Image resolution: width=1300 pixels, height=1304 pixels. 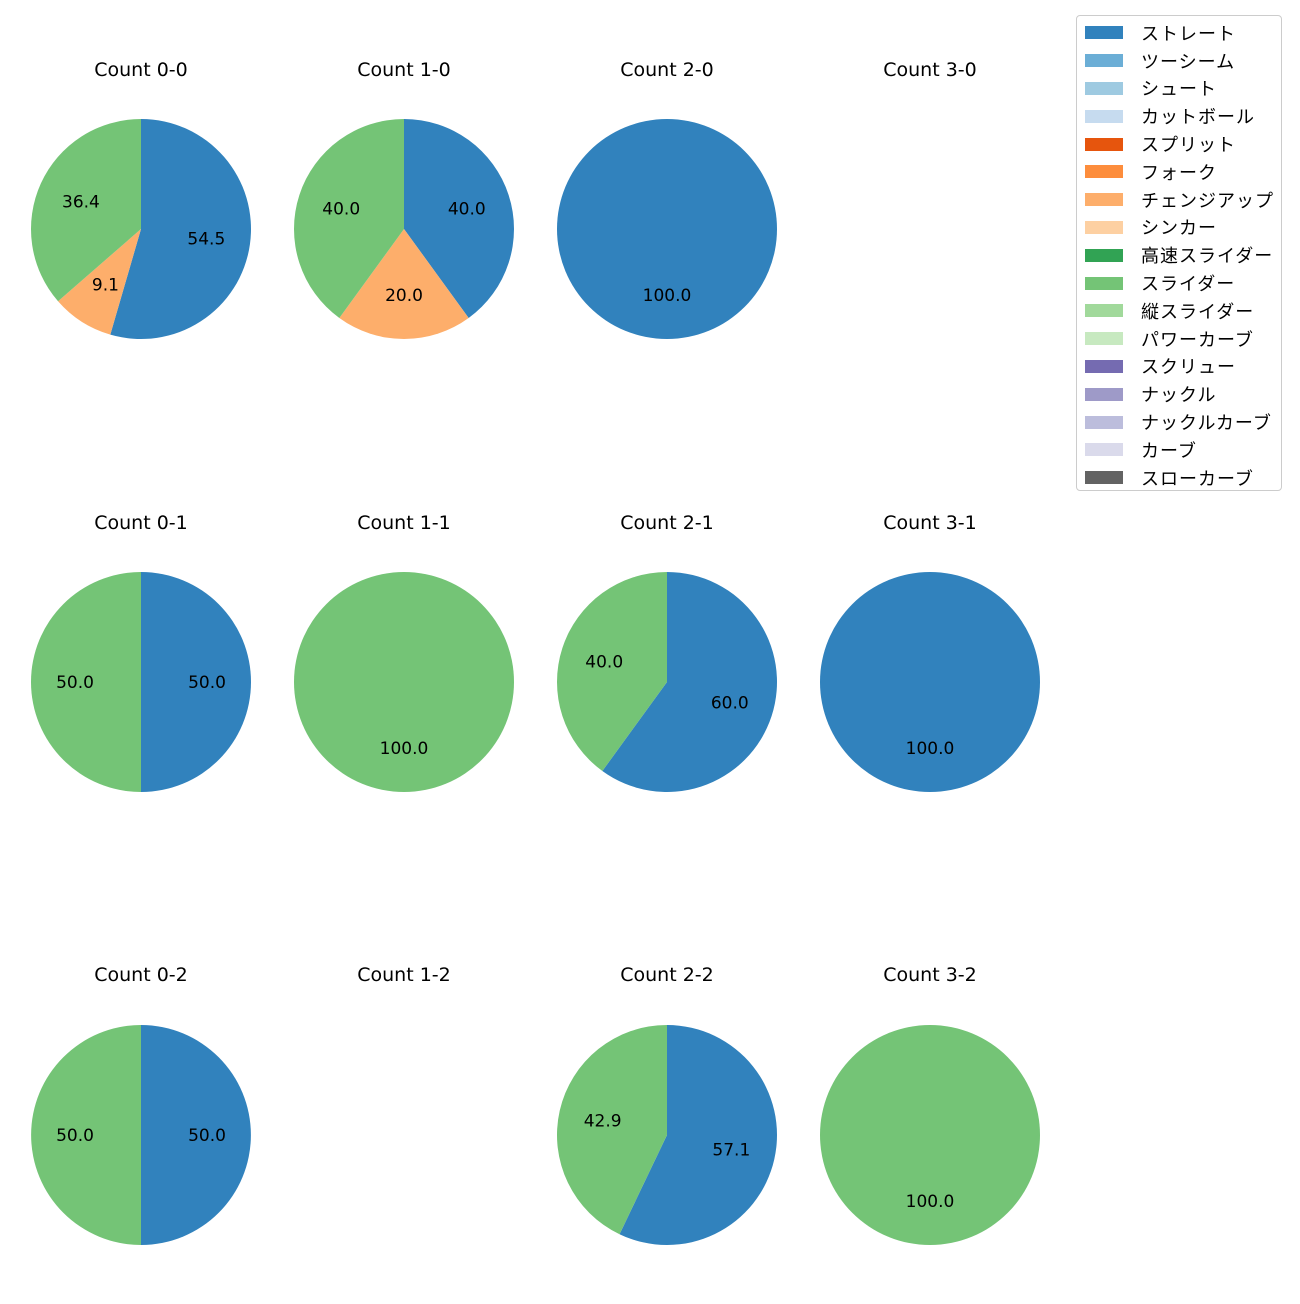 What do you see at coordinates (1197, 479) in the screenshot?
I see `legend-label: スローカーブ` at bounding box center [1197, 479].